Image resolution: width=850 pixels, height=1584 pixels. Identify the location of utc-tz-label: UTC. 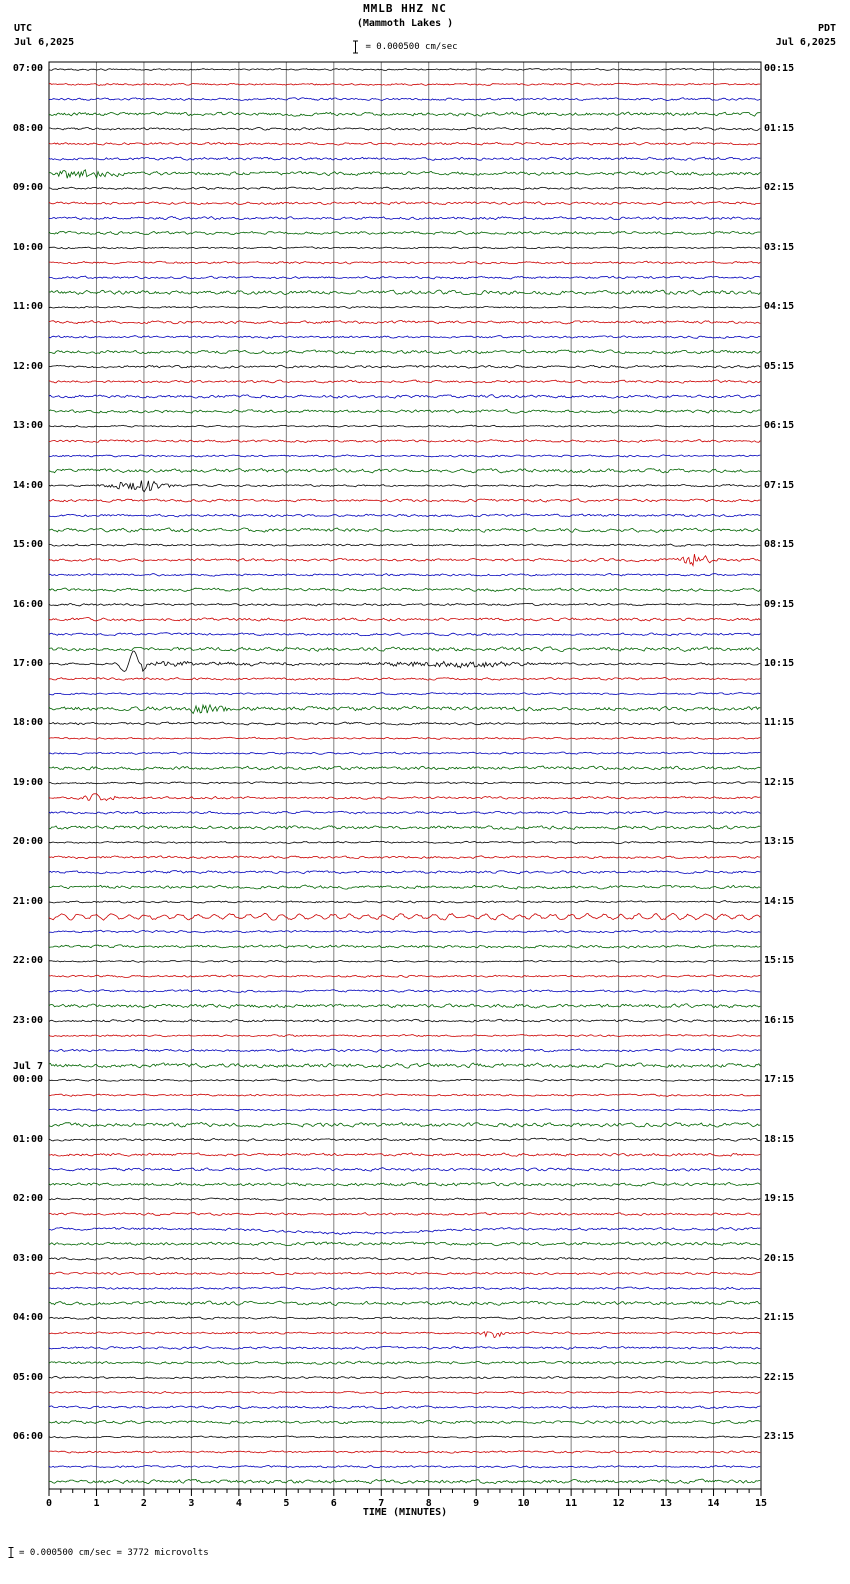
(23, 28).